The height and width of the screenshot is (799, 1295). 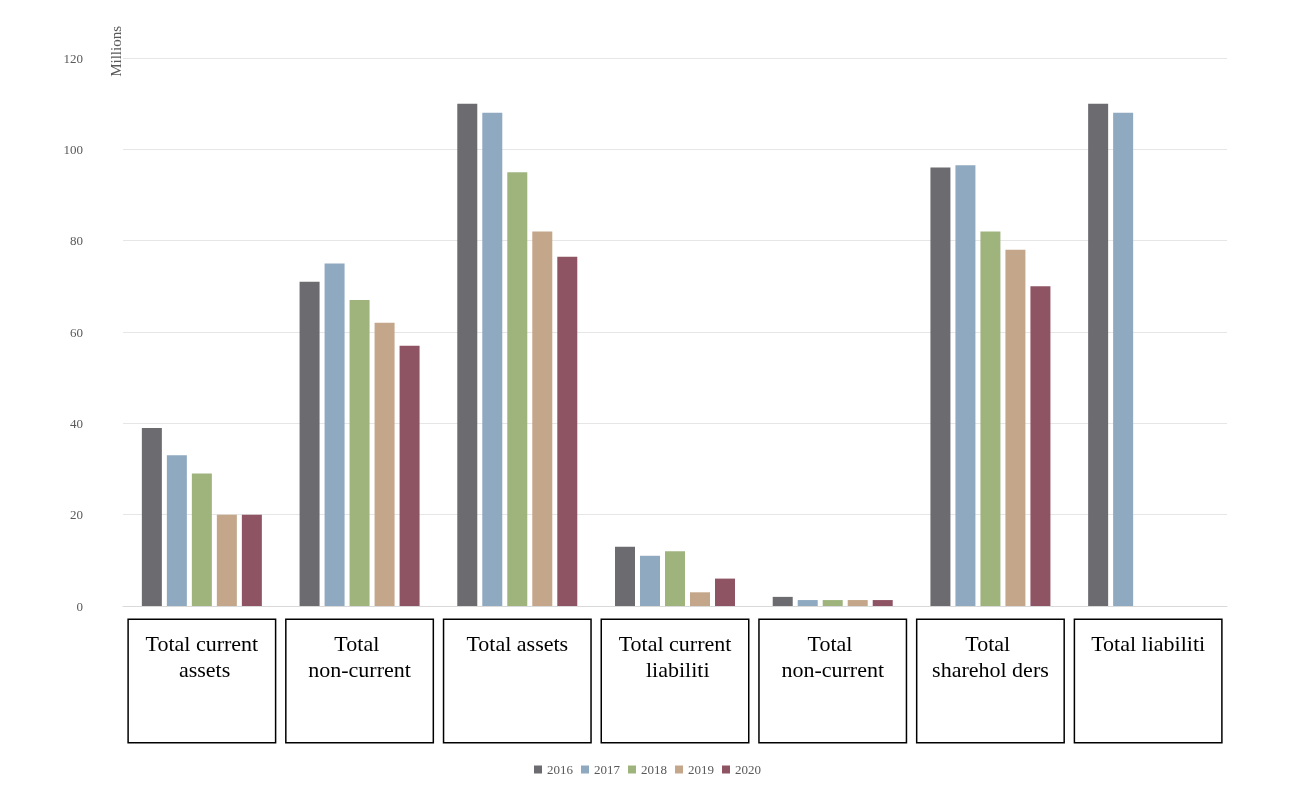 What do you see at coordinates (202, 656) in the screenshot?
I see `x-tick-label: Total current assets` at bounding box center [202, 656].